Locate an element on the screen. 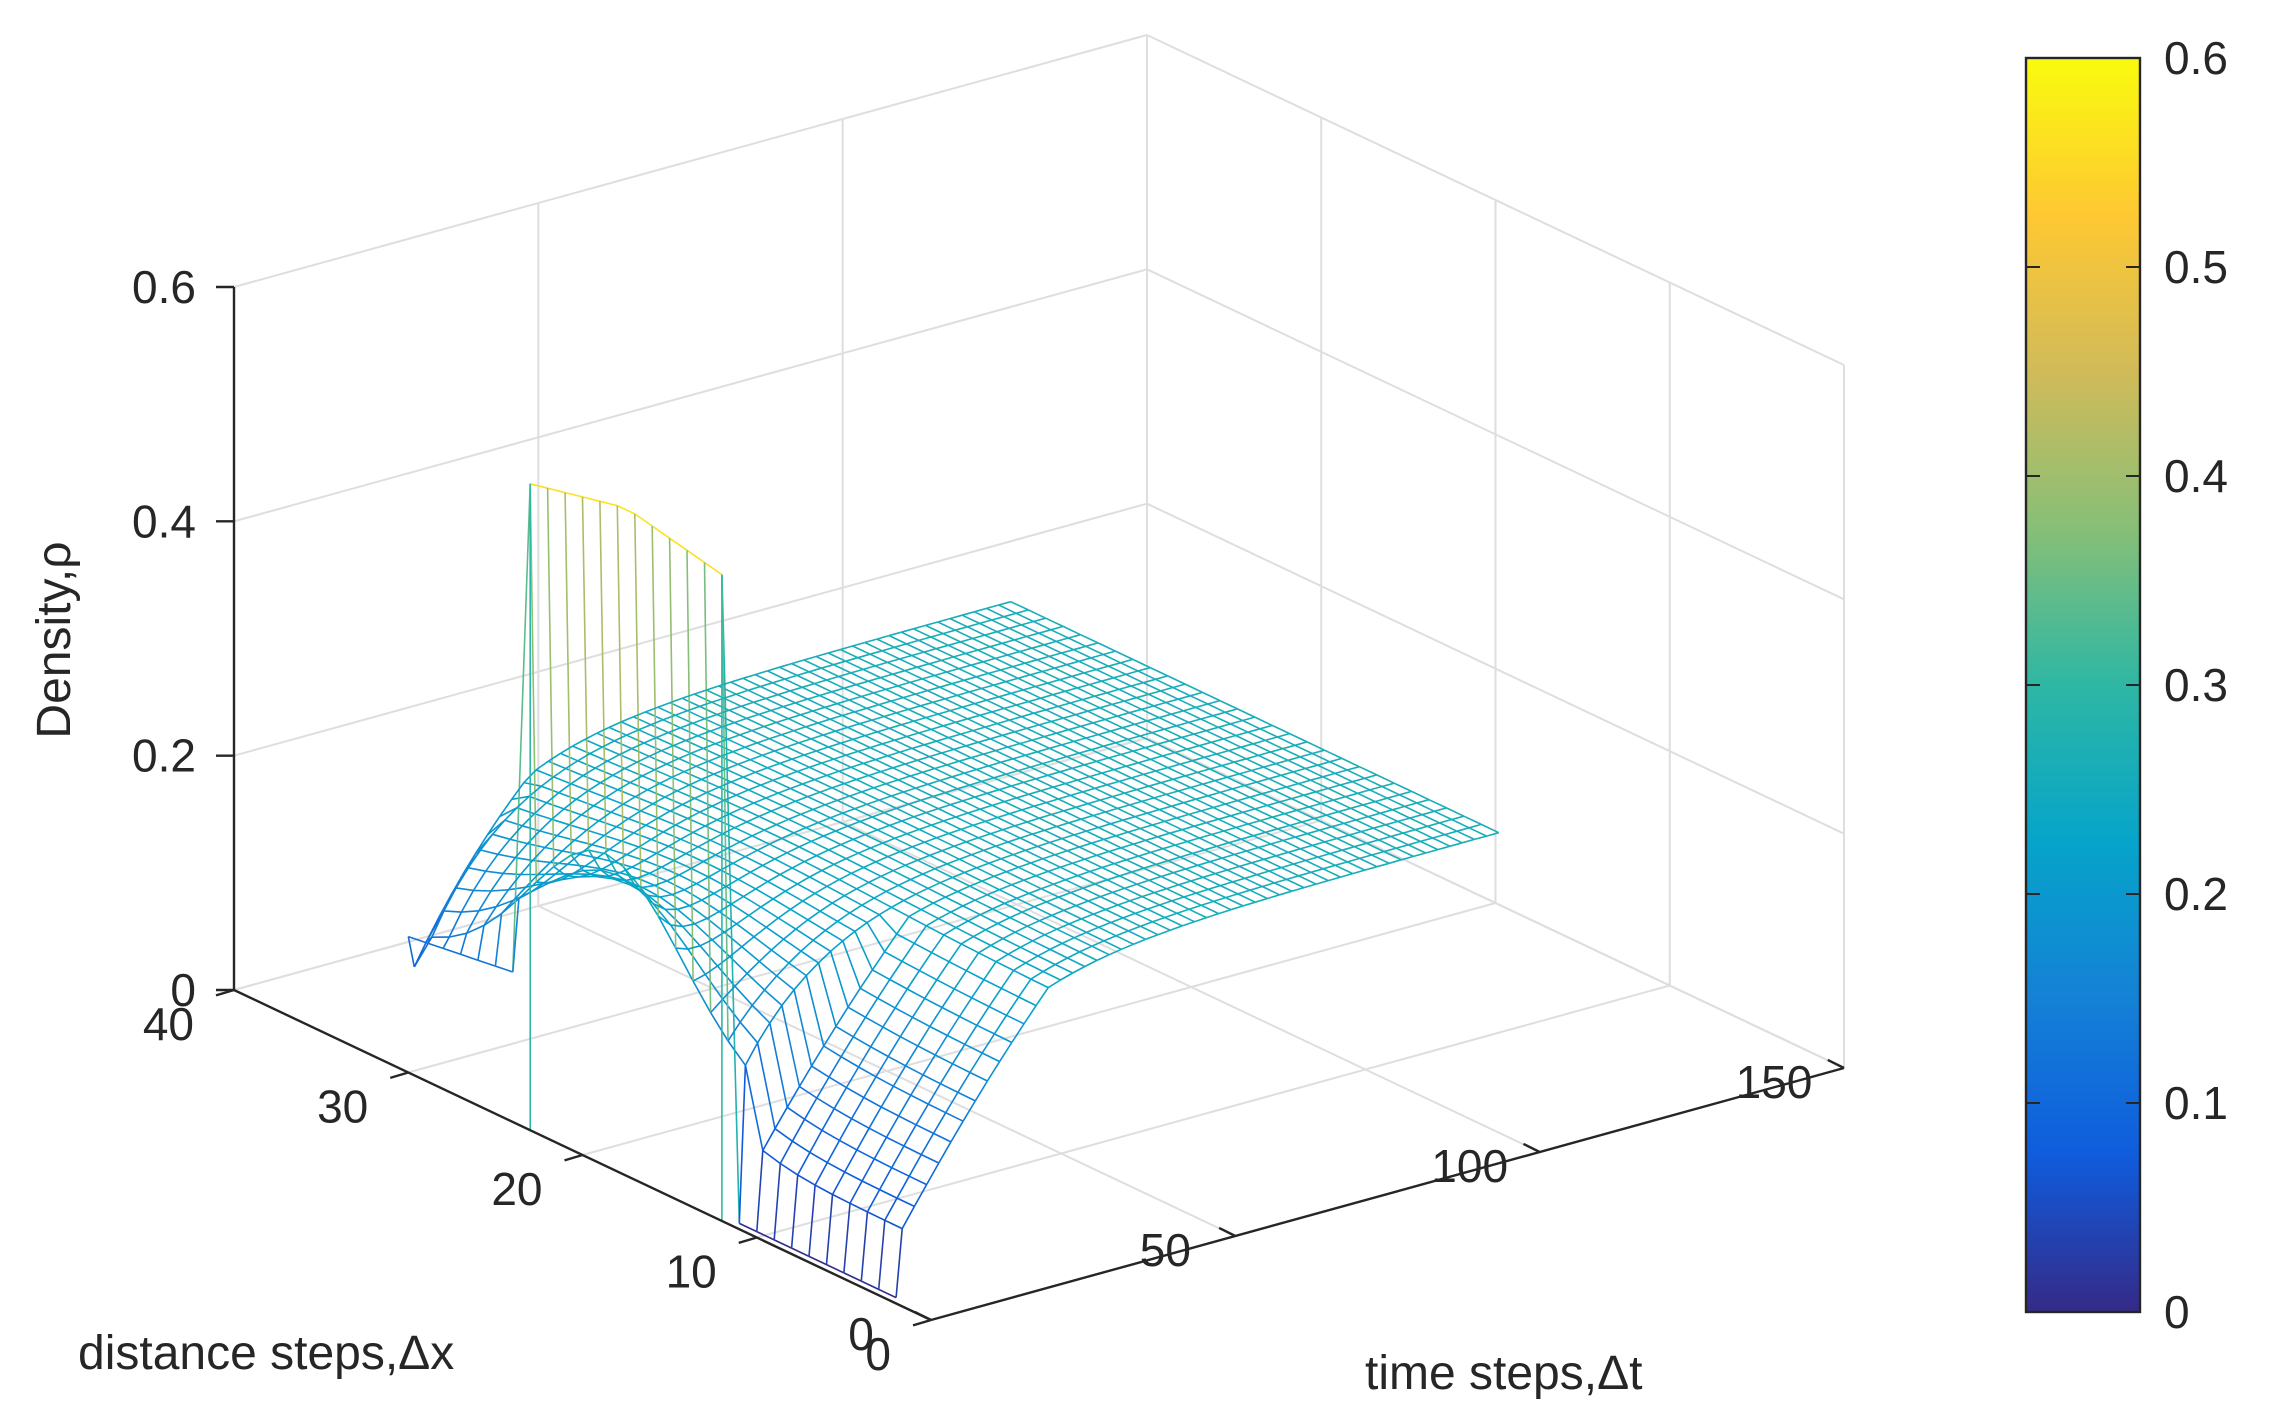  grid-line is located at coordinates (1213, 1112).